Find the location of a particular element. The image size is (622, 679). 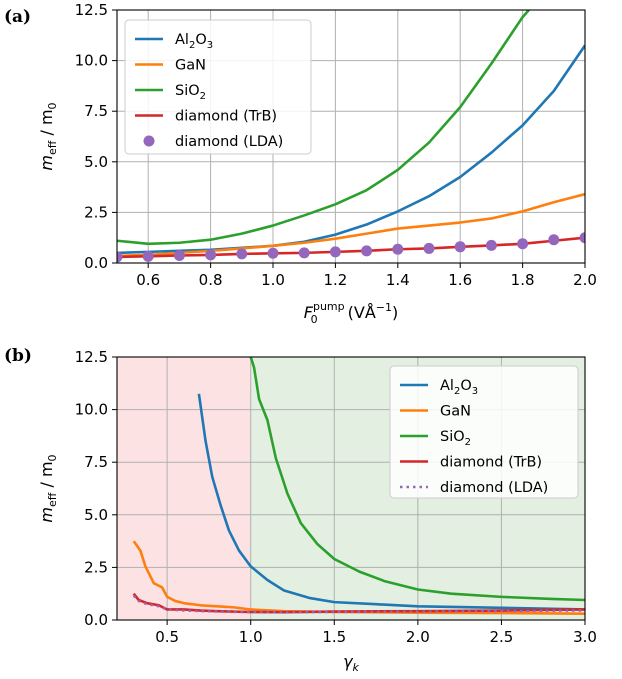

x-tick-label: 0.6 is located at coordinates (148, 280).